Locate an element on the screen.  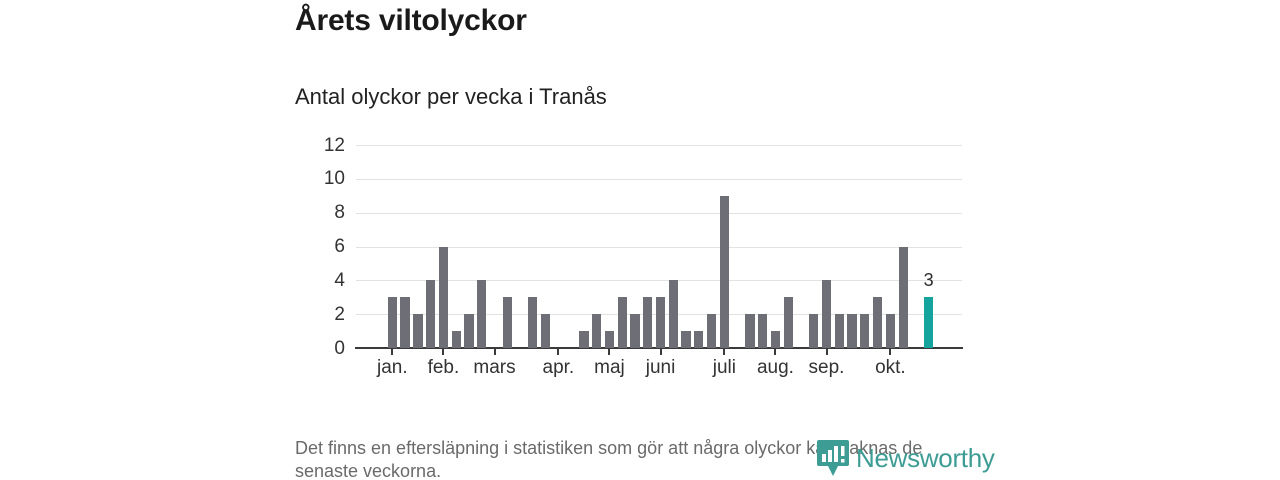
x-tick-aug is located at coordinates (775, 352).